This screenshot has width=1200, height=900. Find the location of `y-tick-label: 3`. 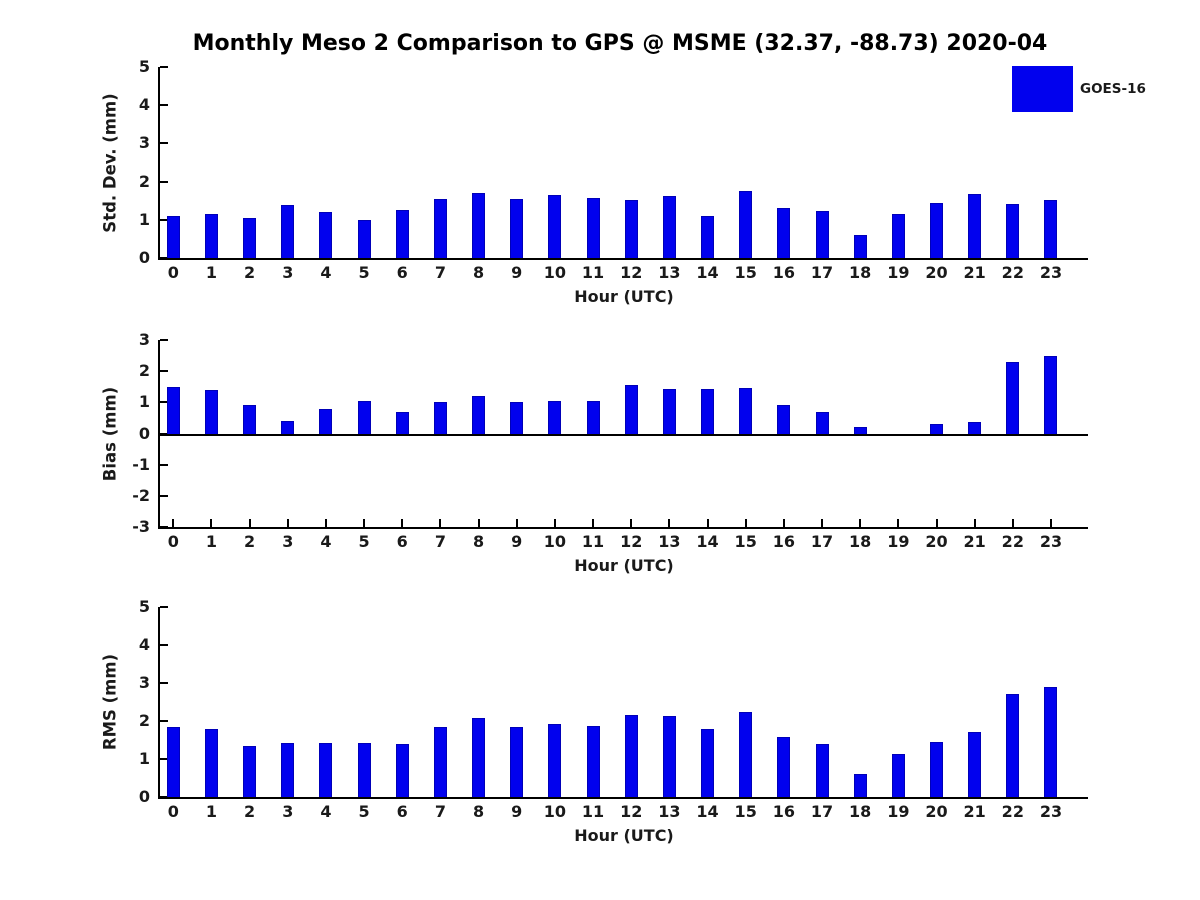

y-tick-label: 3 is located at coordinates (144, 143).